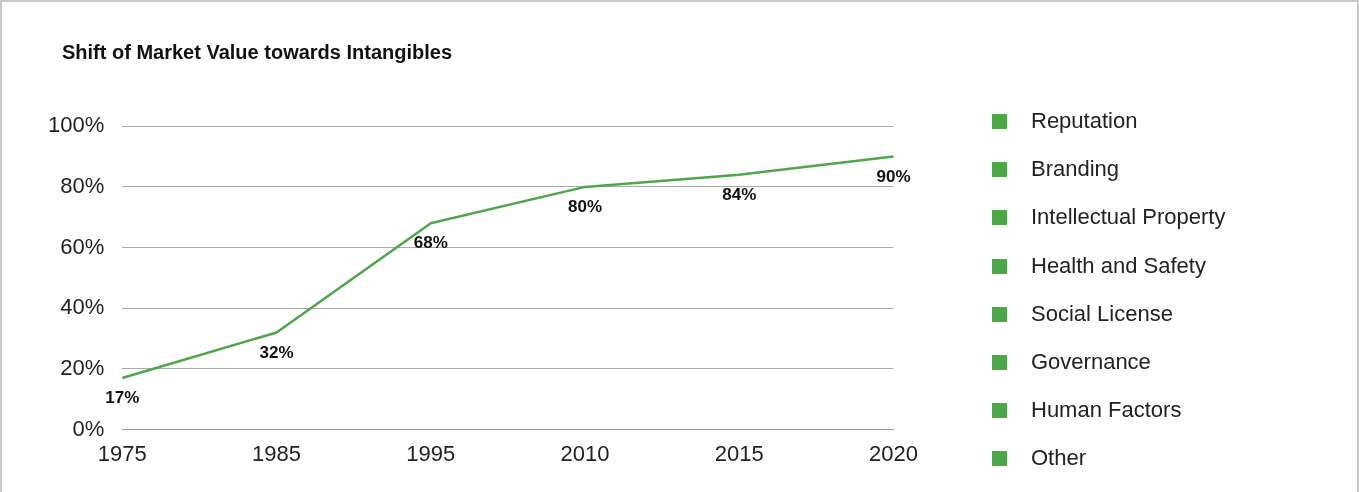 The image size is (1359, 492). Describe the element at coordinates (122, 453) in the screenshot. I see `x-tick-label: 1975` at that location.